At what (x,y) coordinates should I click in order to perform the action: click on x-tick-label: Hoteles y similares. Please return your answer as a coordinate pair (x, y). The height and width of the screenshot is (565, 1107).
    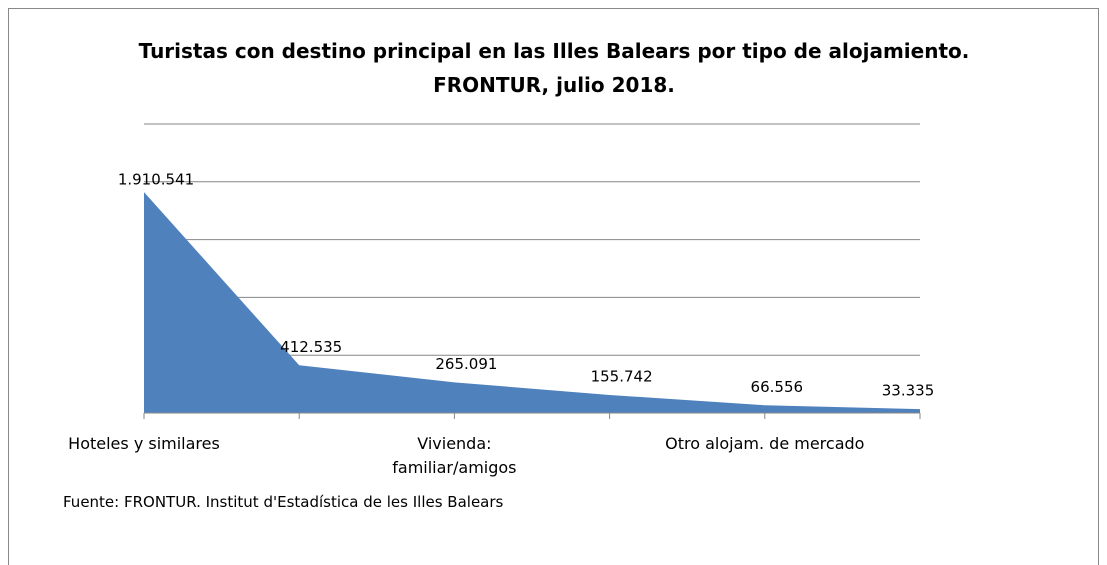
    Looking at the image, I should click on (144, 443).